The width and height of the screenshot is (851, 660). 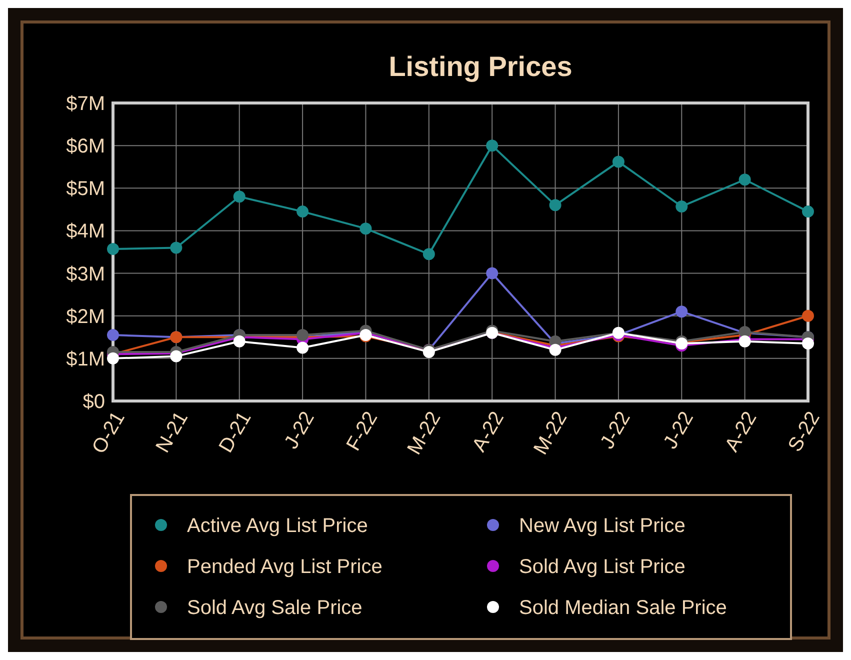 I want to click on legend-label: New Avg List Price, so click(x=602, y=526).